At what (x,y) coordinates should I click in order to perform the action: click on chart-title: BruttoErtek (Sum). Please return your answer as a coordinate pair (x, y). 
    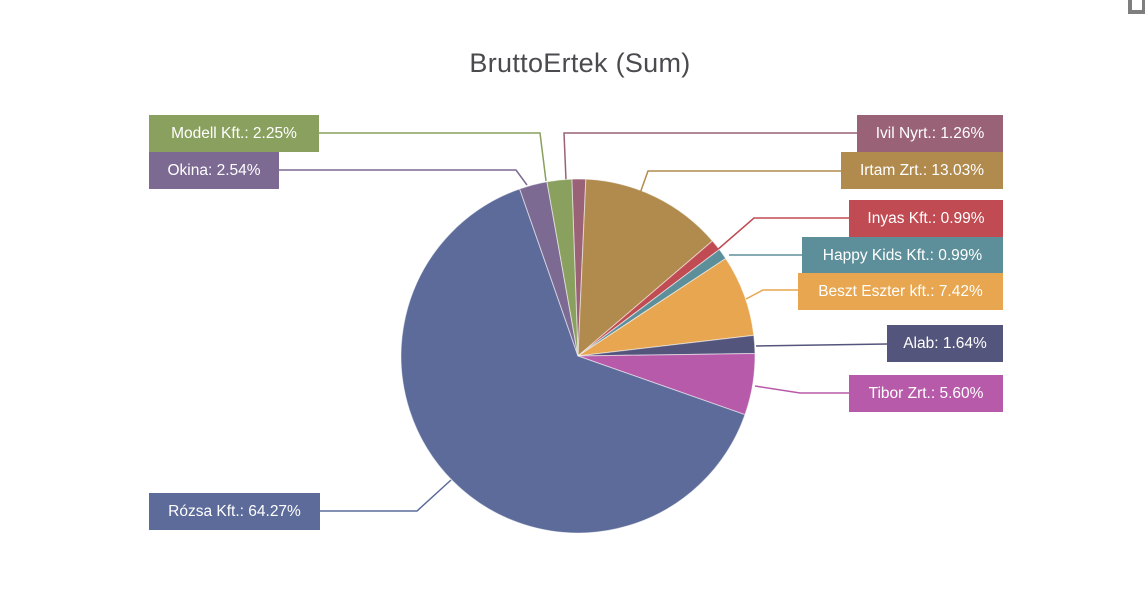
    Looking at the image, I should click on (580, 63).